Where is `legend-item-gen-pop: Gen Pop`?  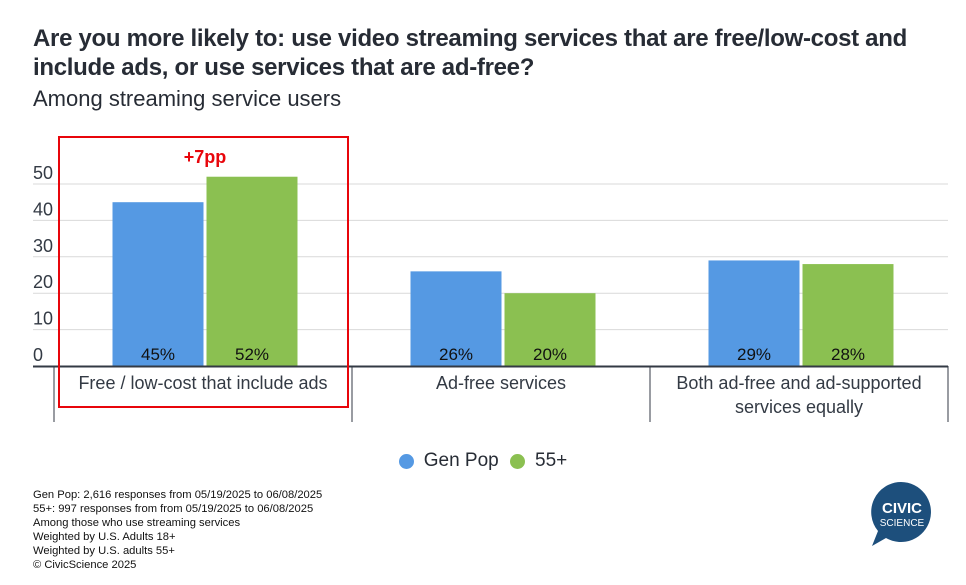 legend-item-gen-pop: Gen Pop is located at coordinates (448, 461).